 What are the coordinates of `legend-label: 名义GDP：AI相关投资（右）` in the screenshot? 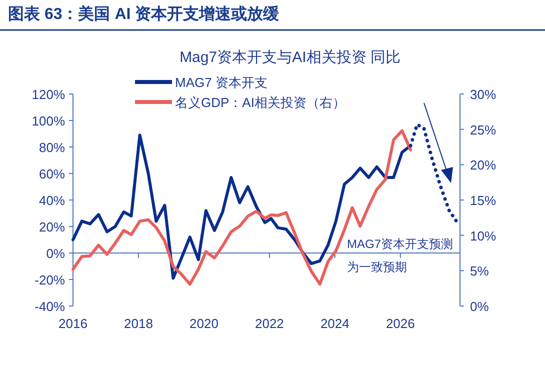 It's located at (260, 102).